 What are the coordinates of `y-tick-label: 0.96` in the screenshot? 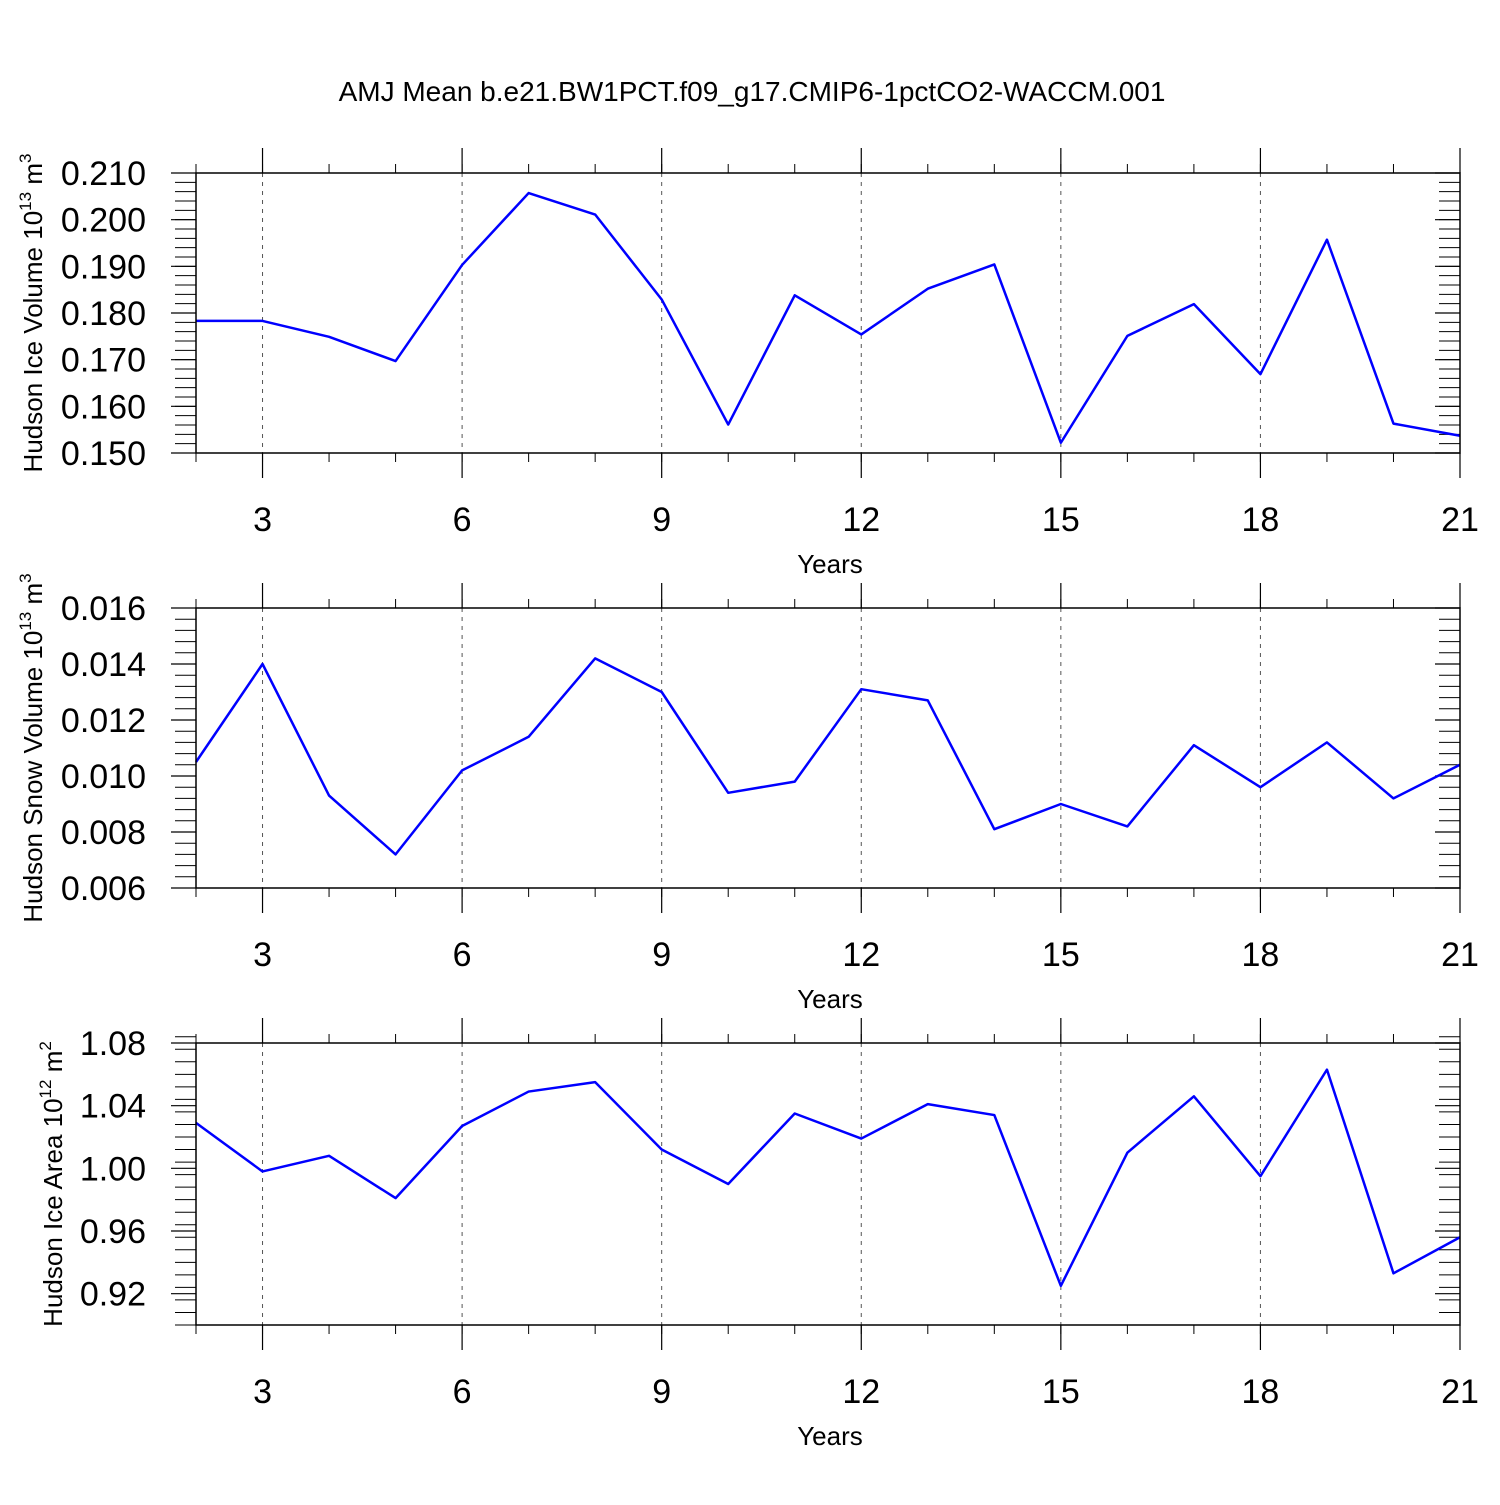 It's located at (113, 1232).